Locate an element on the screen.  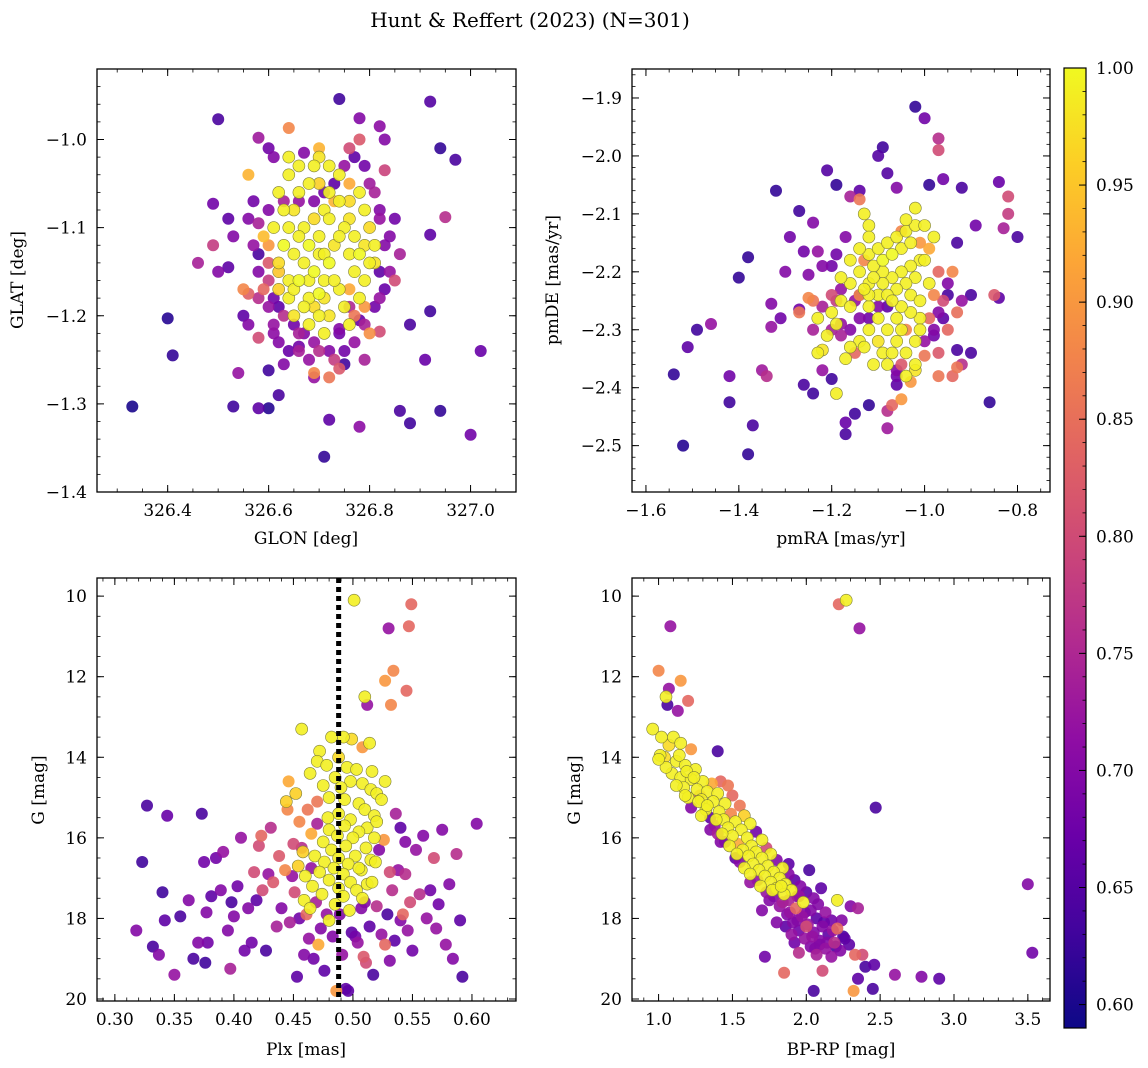
x-tick-label: 3.0 is located at coordinates (953, 1020).